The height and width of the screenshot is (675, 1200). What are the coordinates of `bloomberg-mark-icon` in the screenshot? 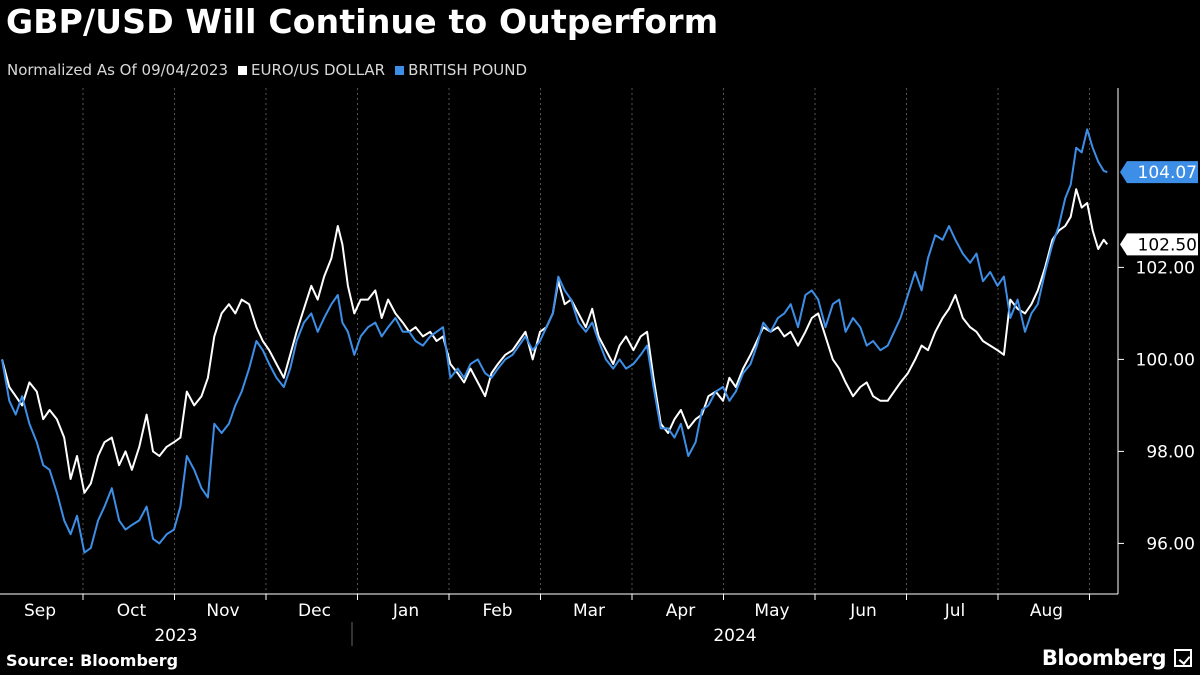 It's located at (1183, 658).